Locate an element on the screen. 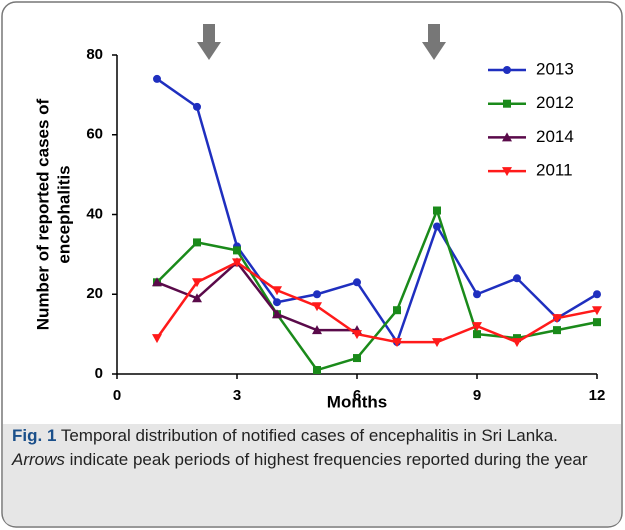 This screenshot has width=625, height=530. y-axis-label: Number of reported cases of is located at coordinates (42, 214).